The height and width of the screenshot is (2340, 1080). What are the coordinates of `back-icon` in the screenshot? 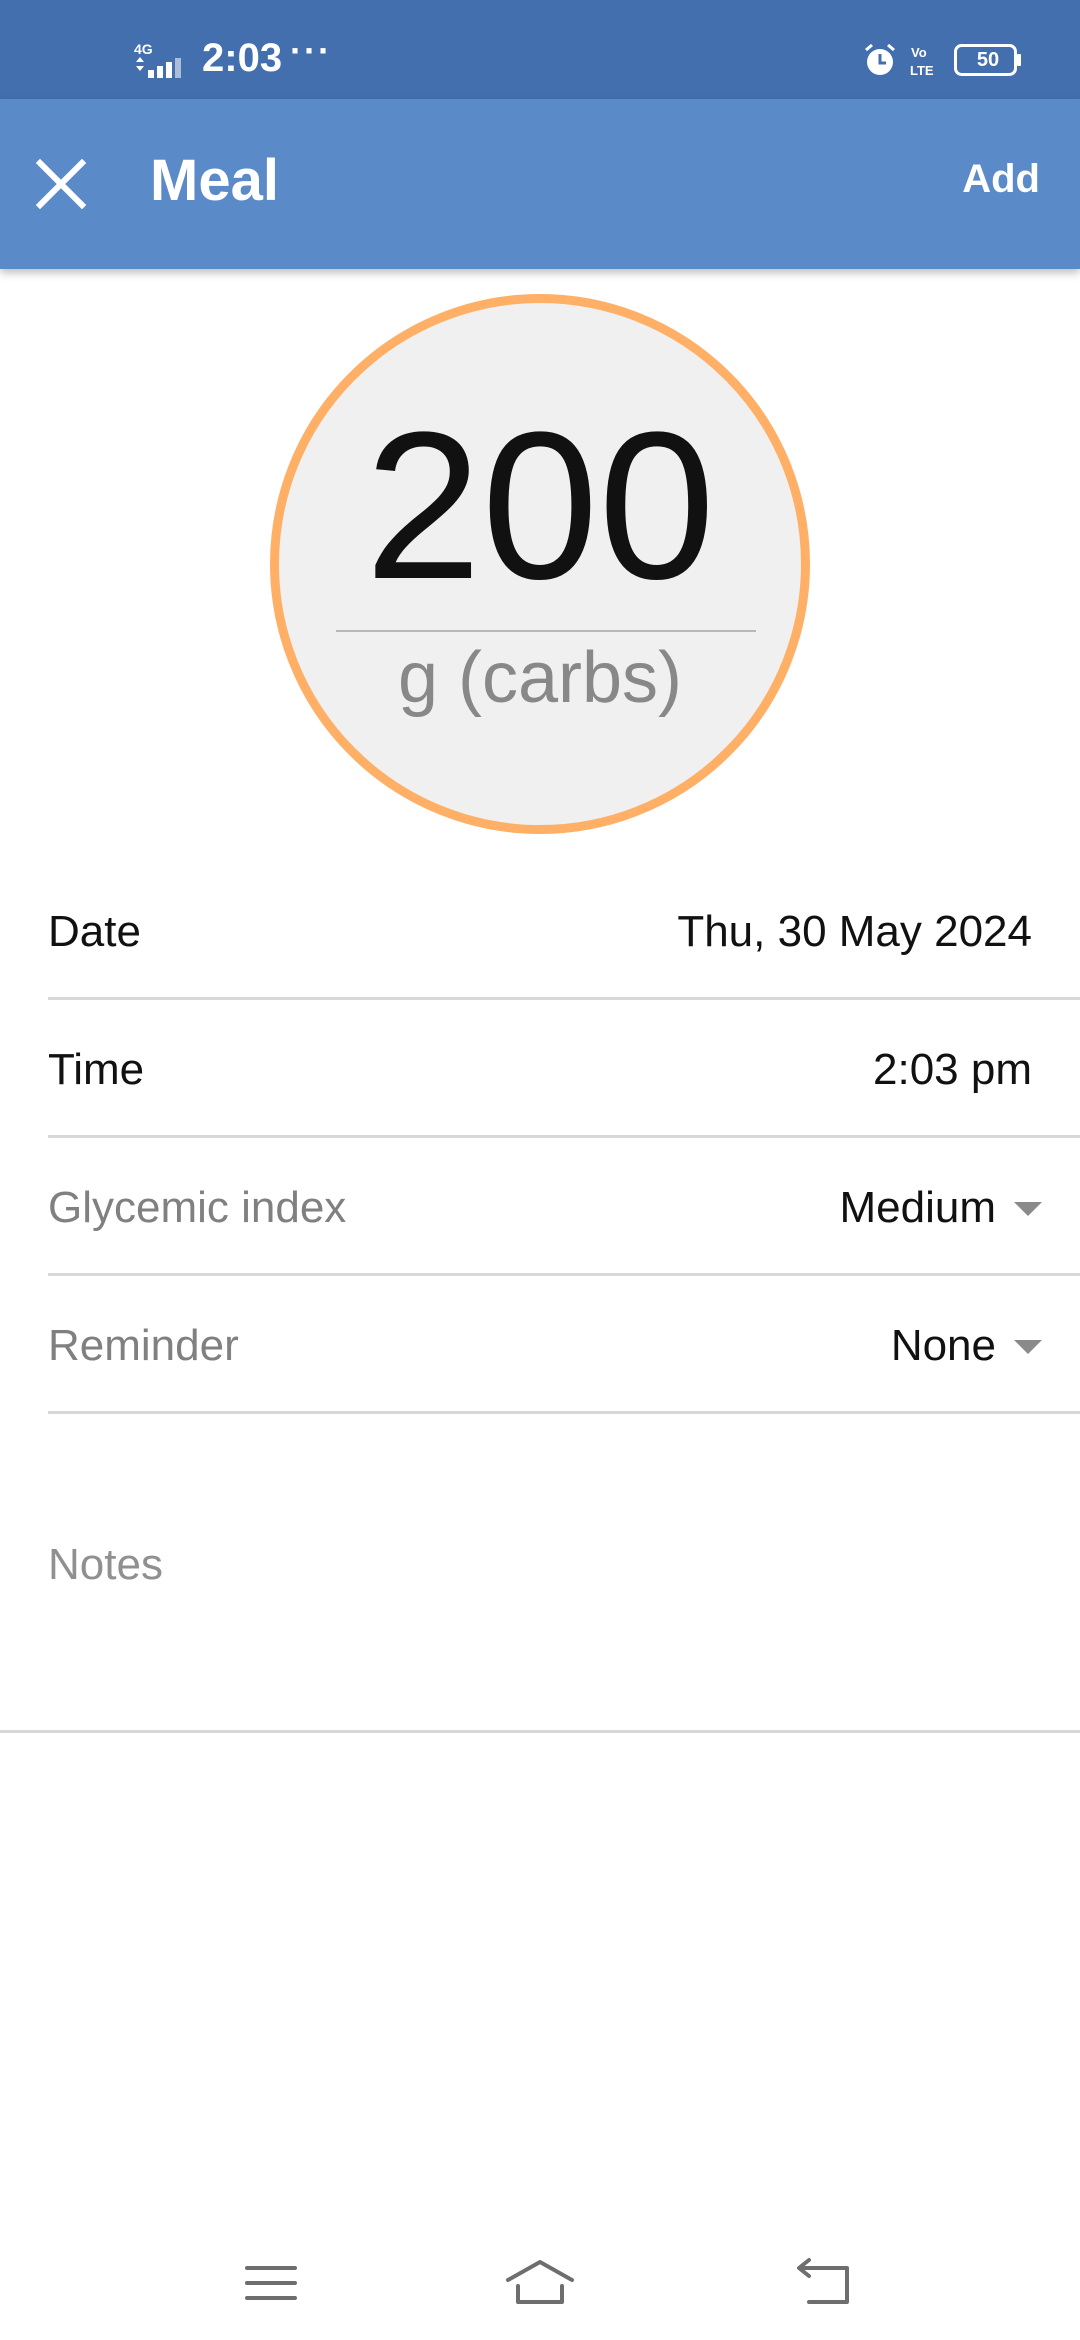 It's located at (823, 2281).